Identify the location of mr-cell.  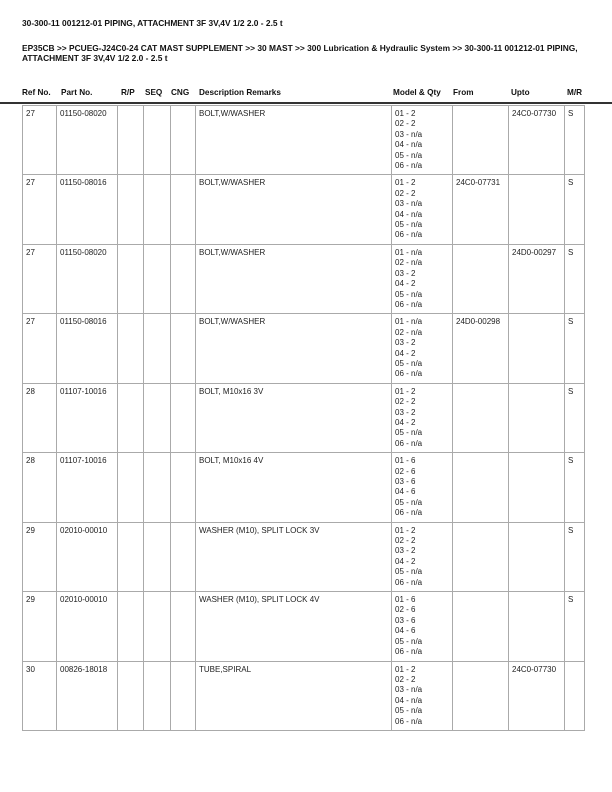
(574, 695).